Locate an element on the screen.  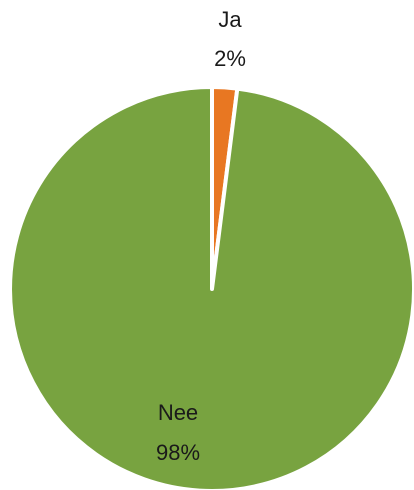
data-label-nee: Nee 98% is located at coordinates (178, 432).